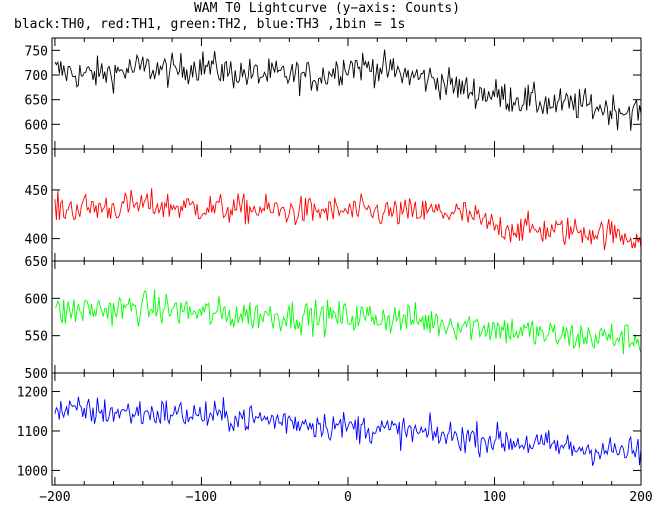 The height and width of the screenshot is (505, 654). What do you see at coordinates (348, 322) in the screenshot?
I see `series-line-TH2` at bounding box center [348, 322].